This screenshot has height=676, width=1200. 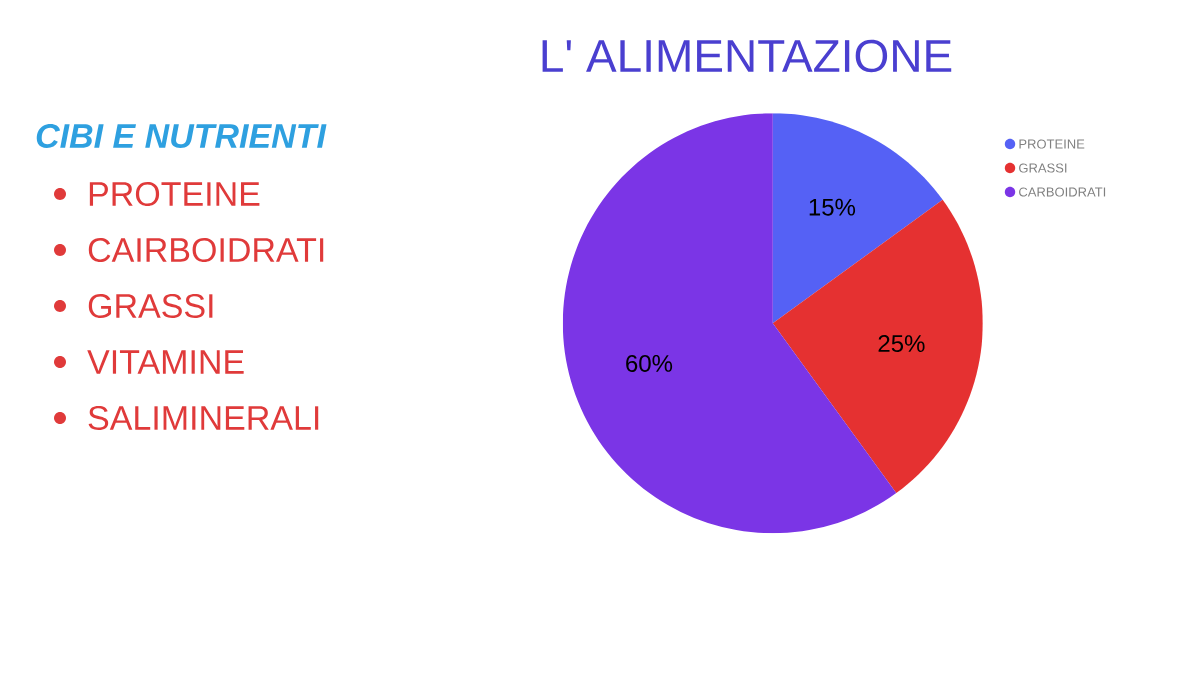 What do you see at coordinates (901, 344) in the screenshot?
I see `data-label: 25%` at bounding box center [901, 344].